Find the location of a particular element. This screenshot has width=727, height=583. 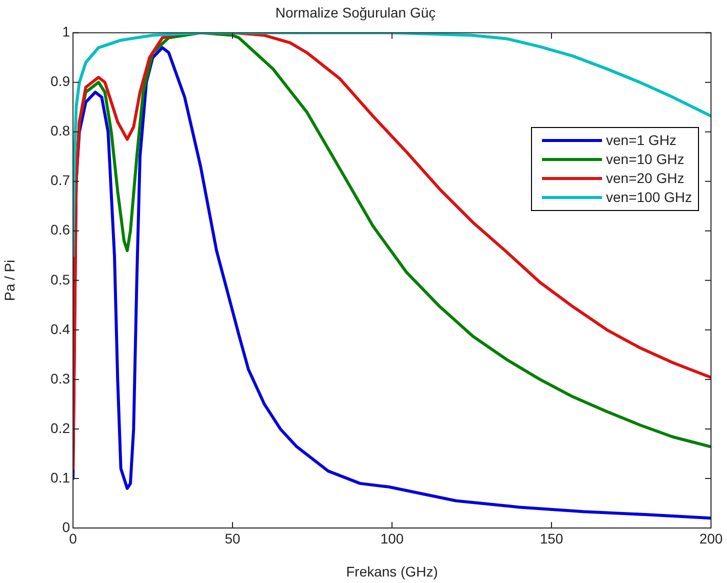

x-tick-label: 200 is located at coordinates (711, 538).